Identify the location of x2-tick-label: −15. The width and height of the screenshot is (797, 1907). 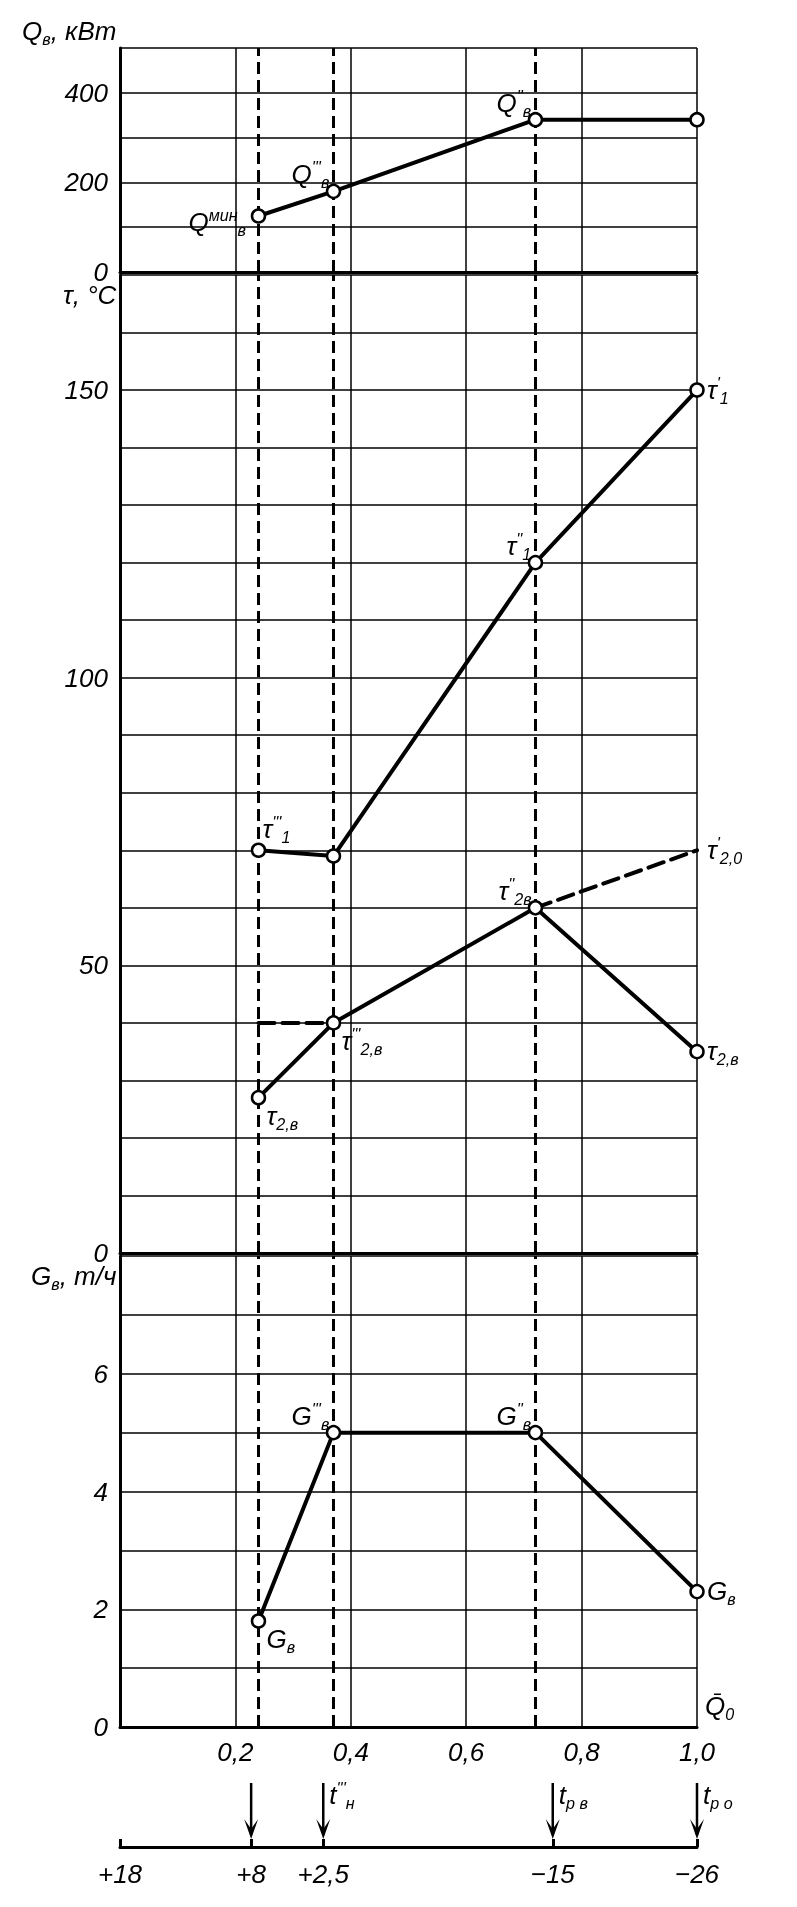
(553, 1874).